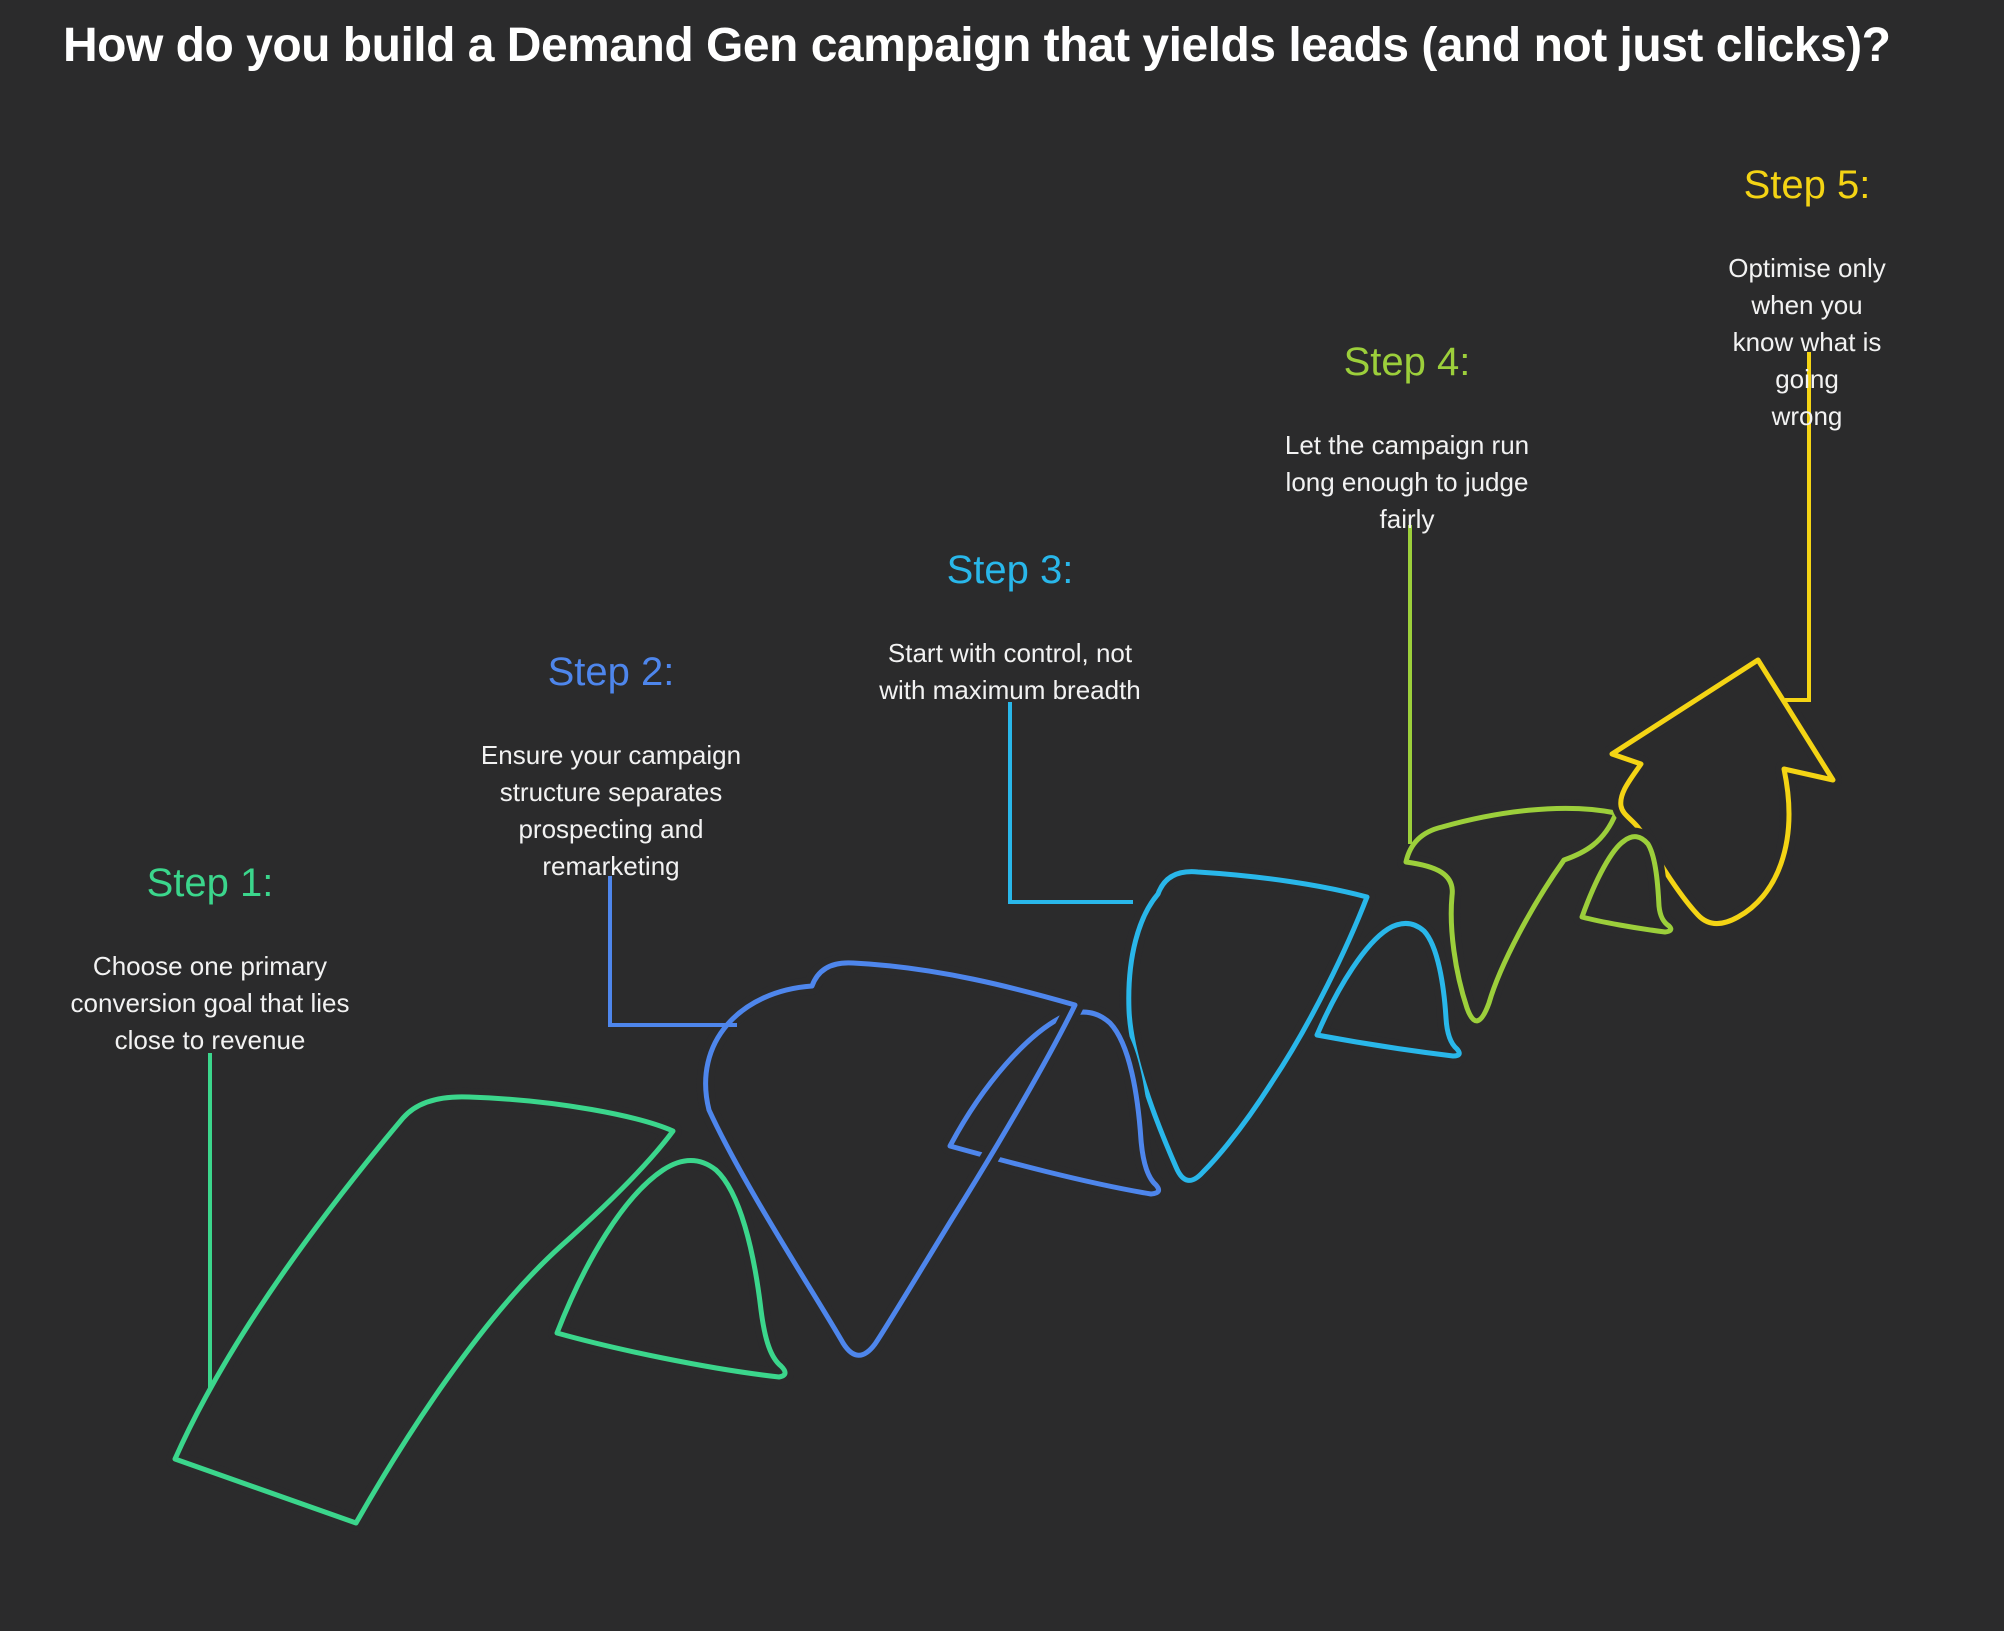  What do you see at coordinates (1798, 527) in the screenshot?
I see `step-5-connector-line` at bounding box center [1798, 527].